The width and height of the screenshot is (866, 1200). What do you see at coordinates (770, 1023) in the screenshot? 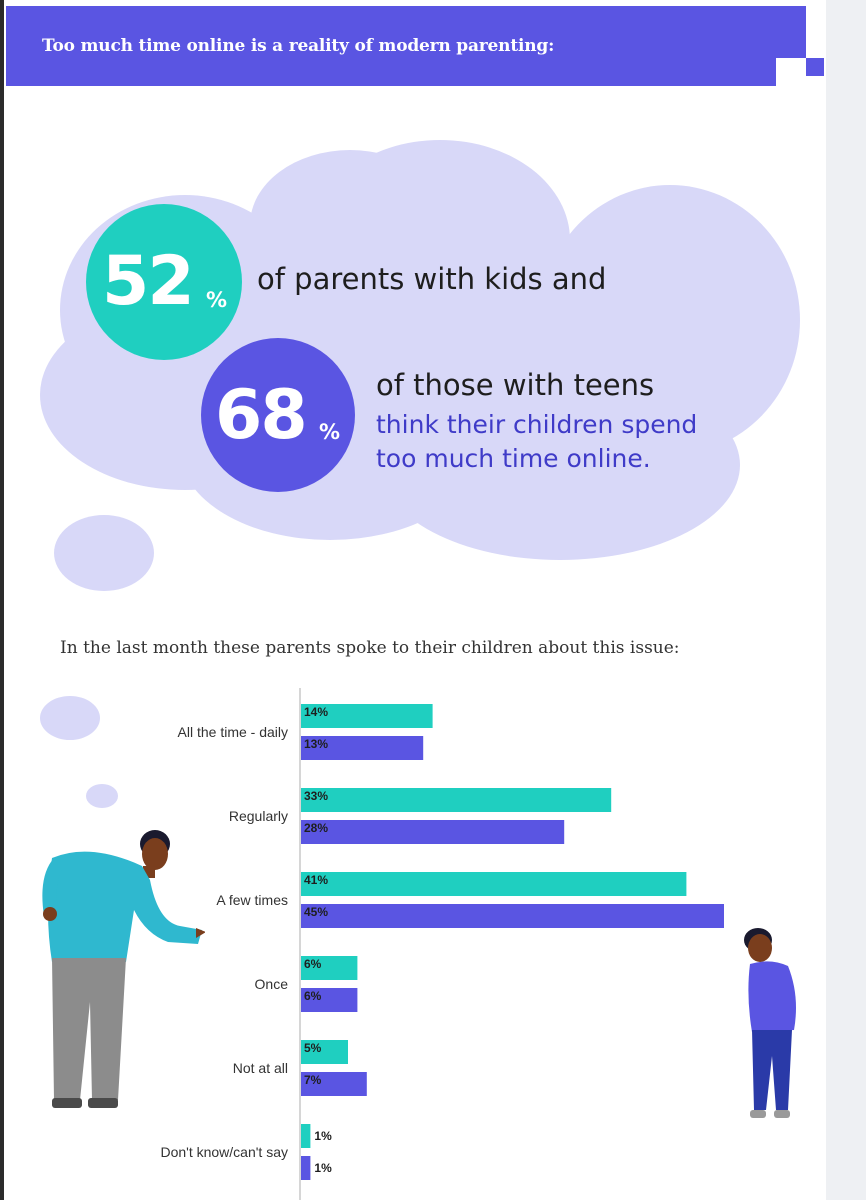
I see `teen-standing-illustration` at bounding box center [770, 1023].